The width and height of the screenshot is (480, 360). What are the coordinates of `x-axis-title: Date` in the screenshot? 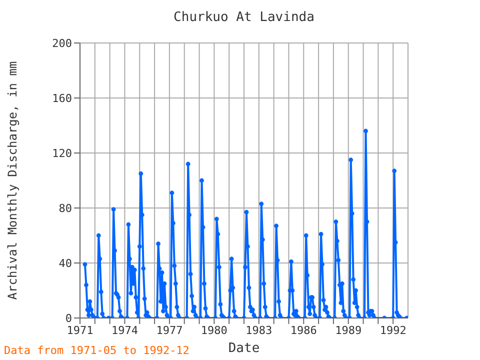 It's located at (244, 348).